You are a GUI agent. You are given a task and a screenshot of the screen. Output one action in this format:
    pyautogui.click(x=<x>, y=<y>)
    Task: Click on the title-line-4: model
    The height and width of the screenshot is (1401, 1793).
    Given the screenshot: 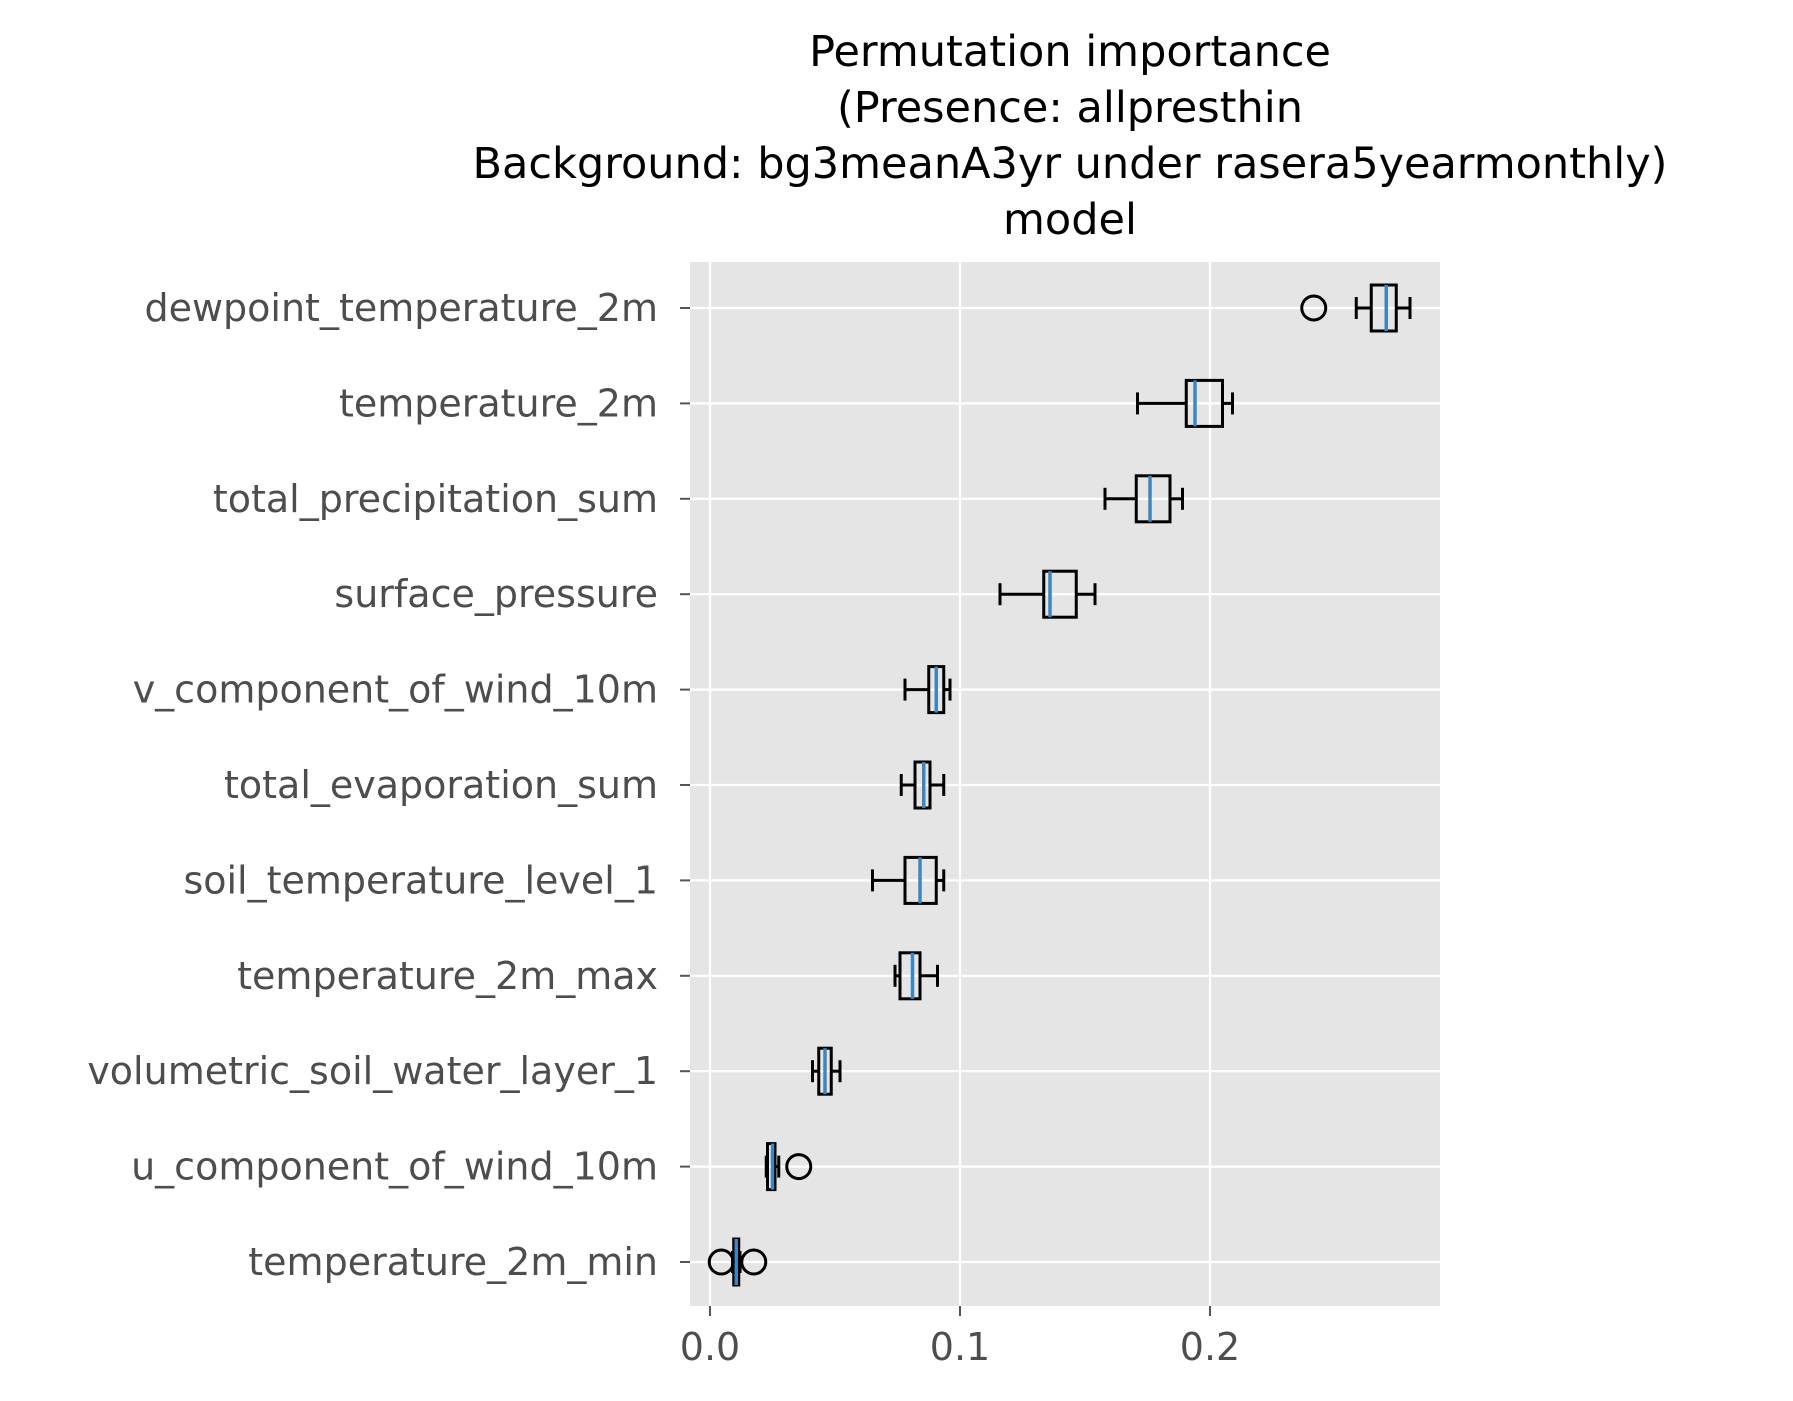 What is the action you would take?
    pyautogui.click(x=1070, y=220)
    